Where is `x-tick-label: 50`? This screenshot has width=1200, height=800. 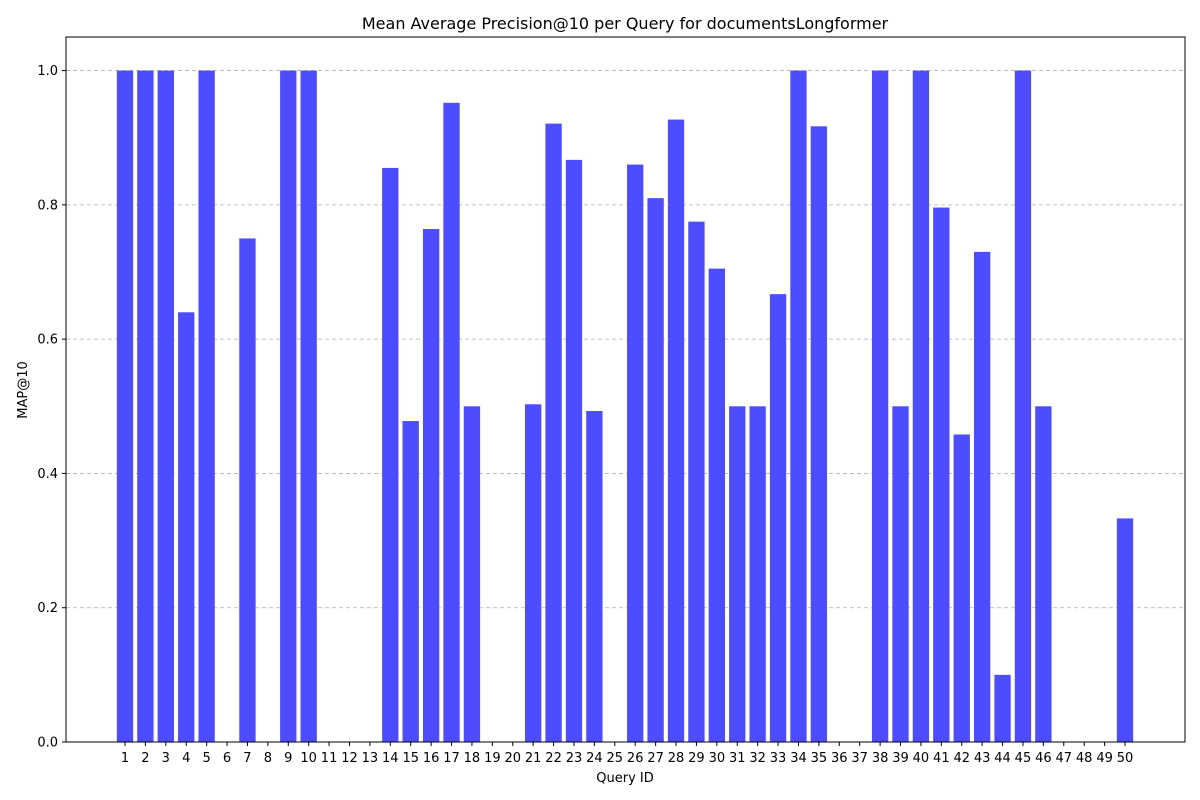 x-tick-label: 50 is located at coordinates (1125, 758).